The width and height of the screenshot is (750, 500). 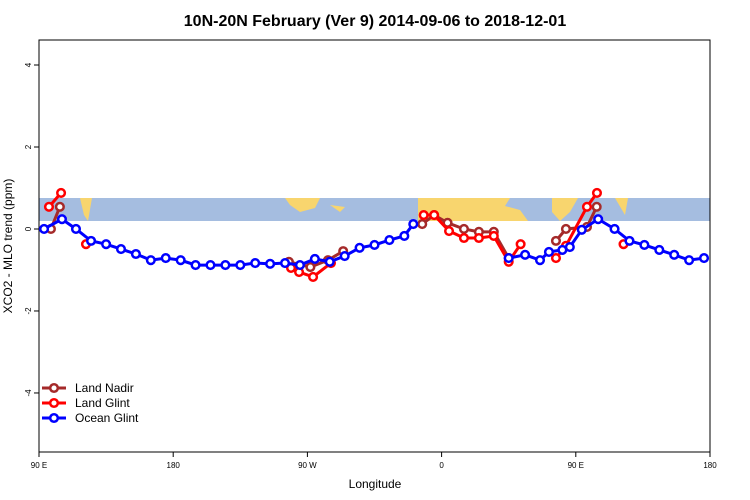 I want to click on y-tick-label: 2, so click(x=28, y=146).